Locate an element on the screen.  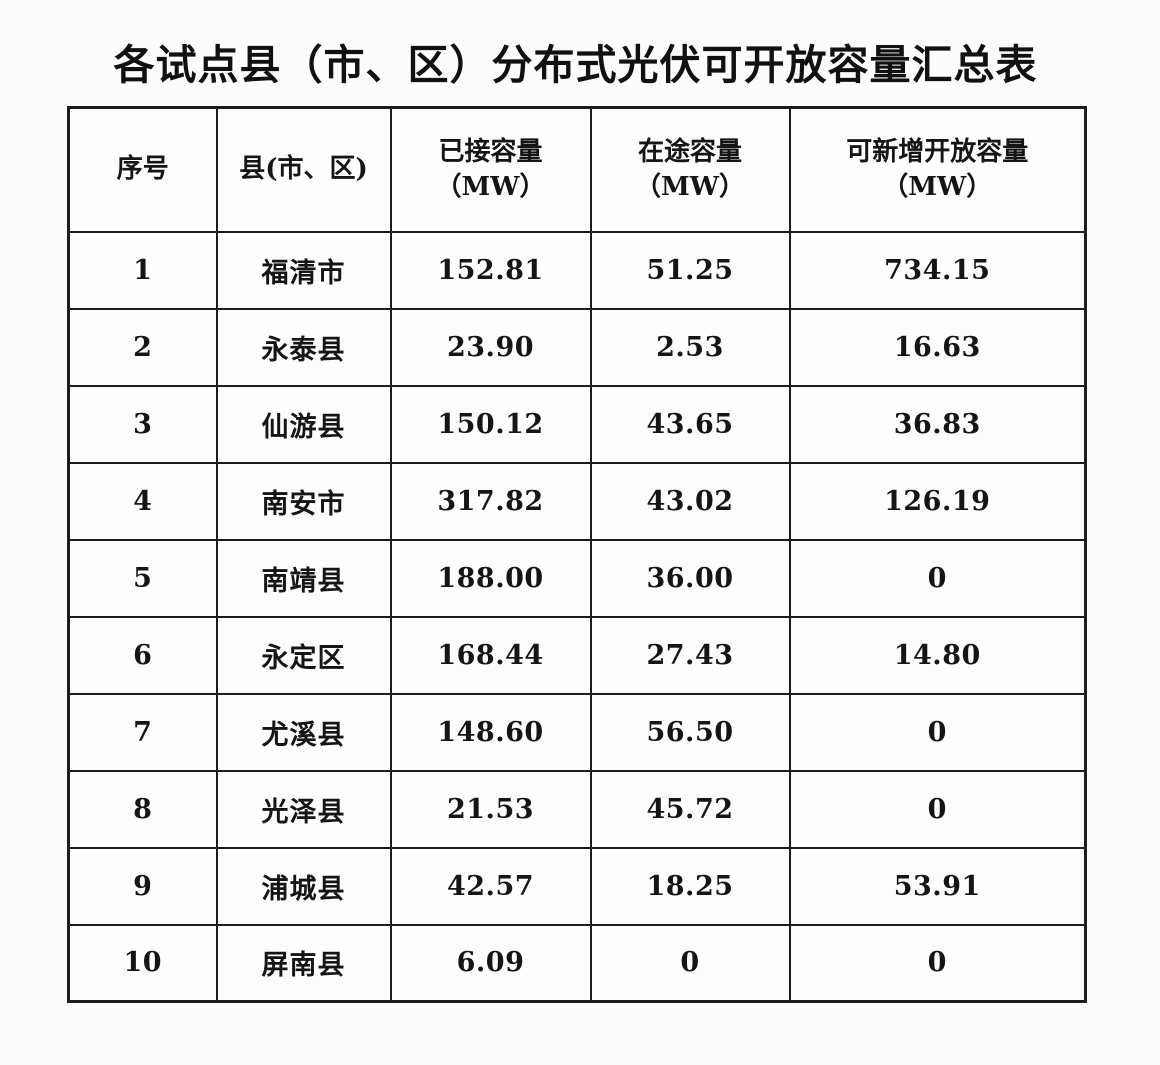
cell-in-transit-capacity: 27.43 is located at coordinates (690, 655).